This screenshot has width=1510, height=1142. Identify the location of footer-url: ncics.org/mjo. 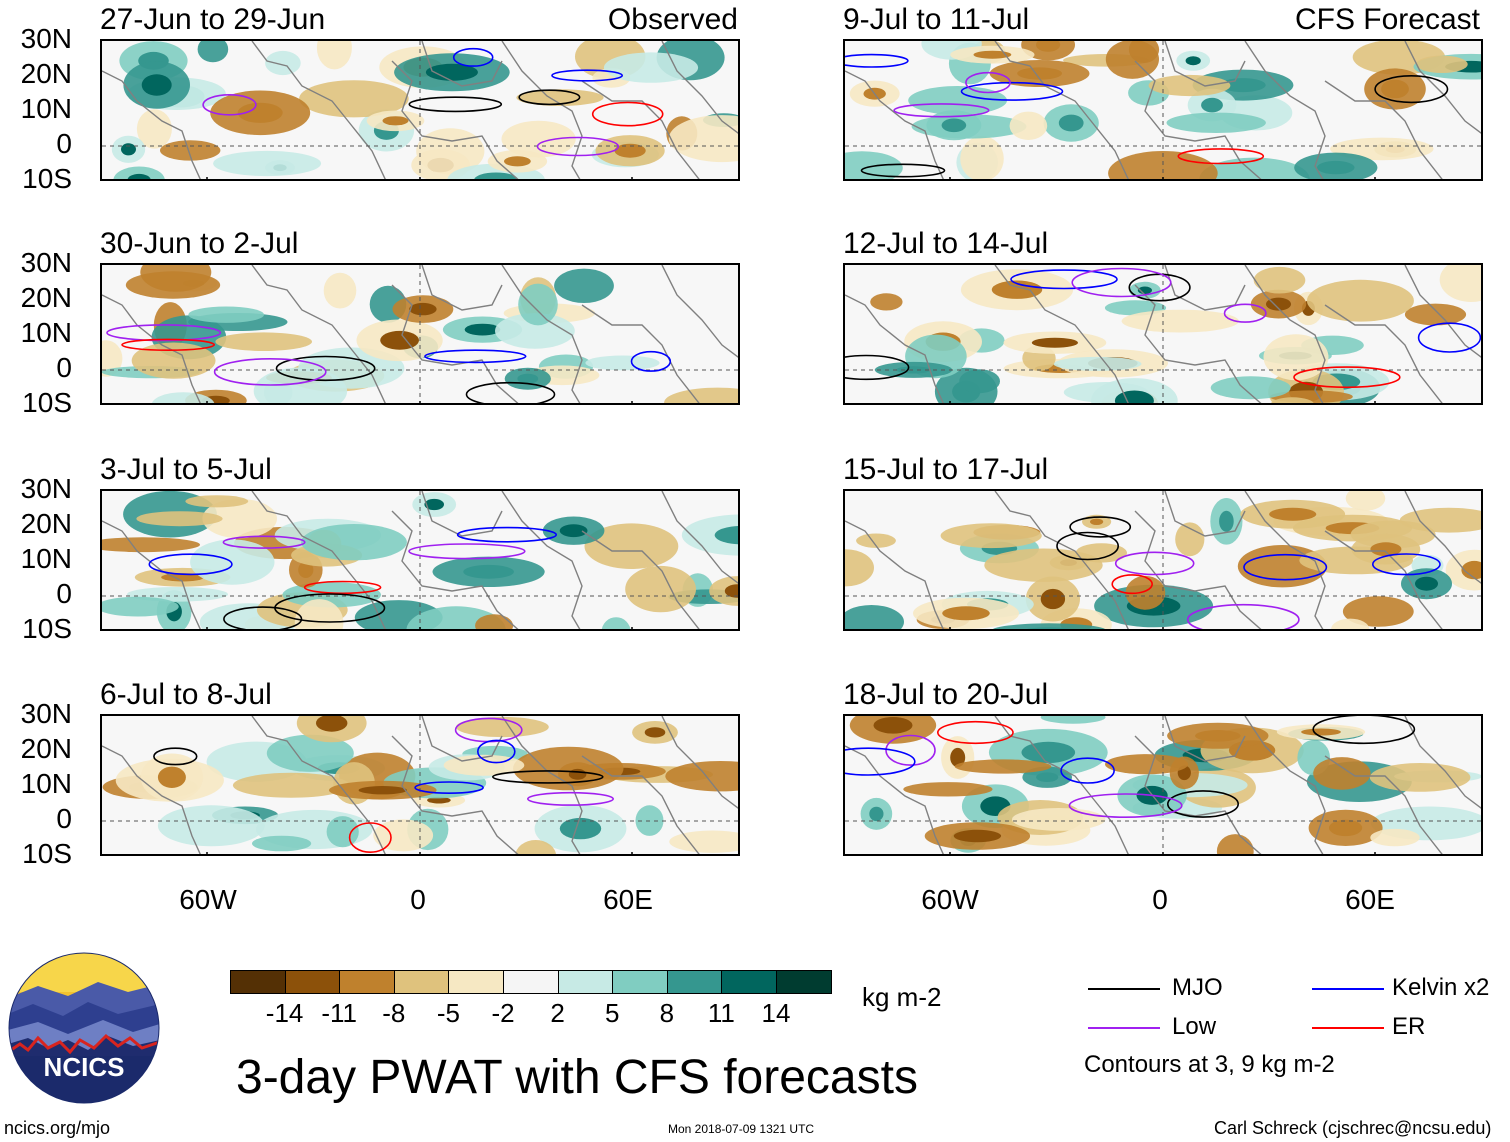
(57, 1128).